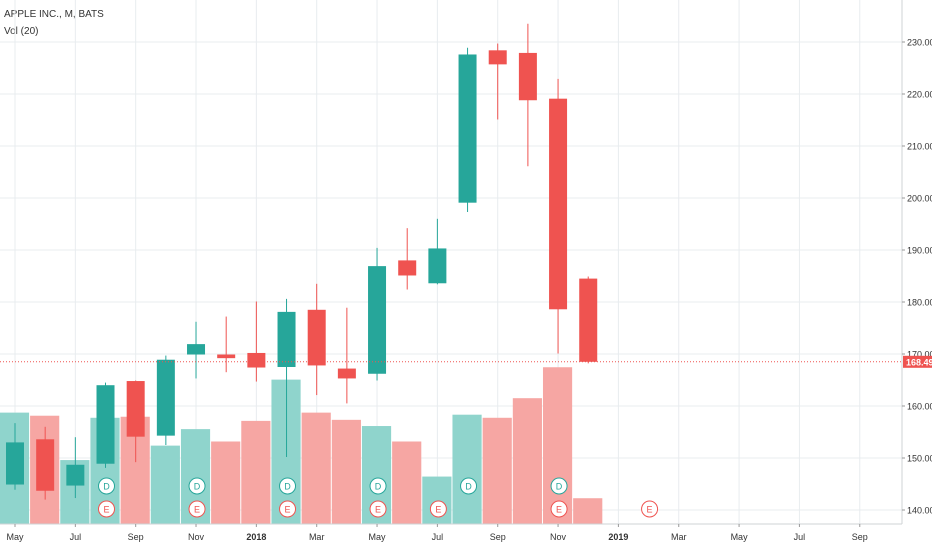 The image size is (932, 550). What do you see at coordinates (618, 537) in the screenshot?
I see `x-tick-label: 2019` at bounding box center [618, 537].